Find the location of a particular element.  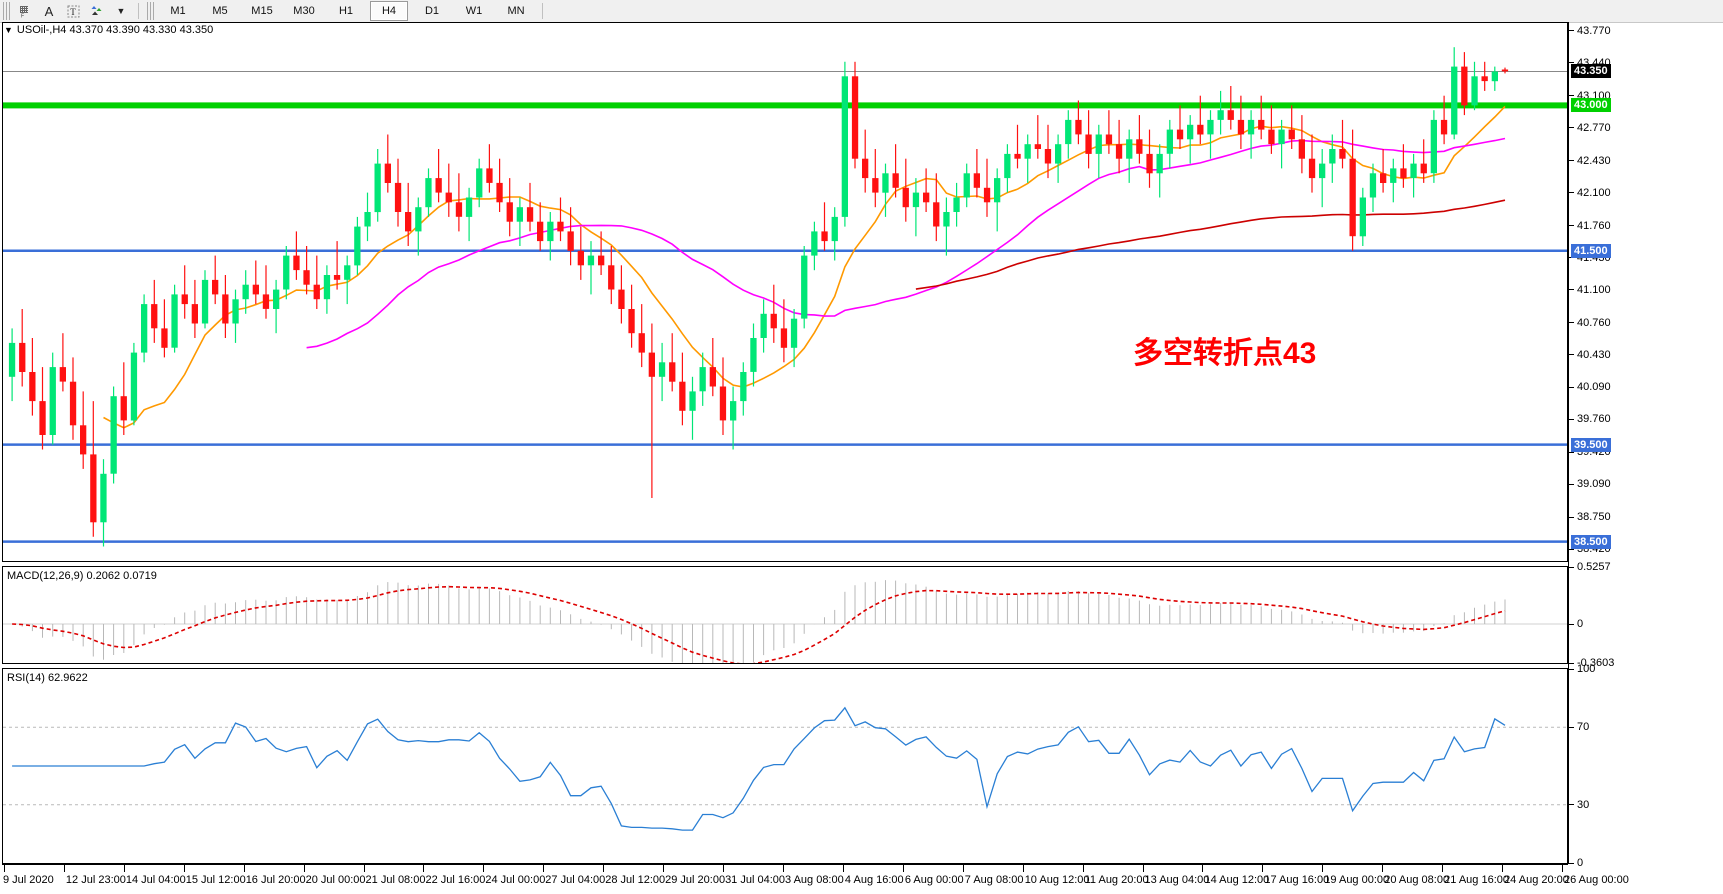

svg-text: T is located at coordinates (73, 12).